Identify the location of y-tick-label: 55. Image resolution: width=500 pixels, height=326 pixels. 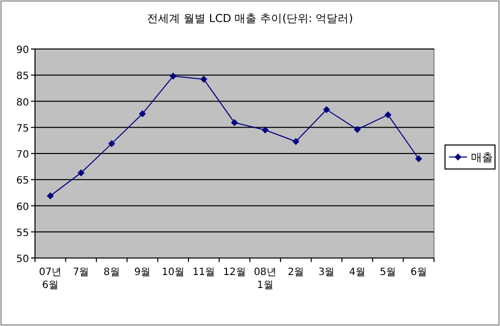
(22, 233).